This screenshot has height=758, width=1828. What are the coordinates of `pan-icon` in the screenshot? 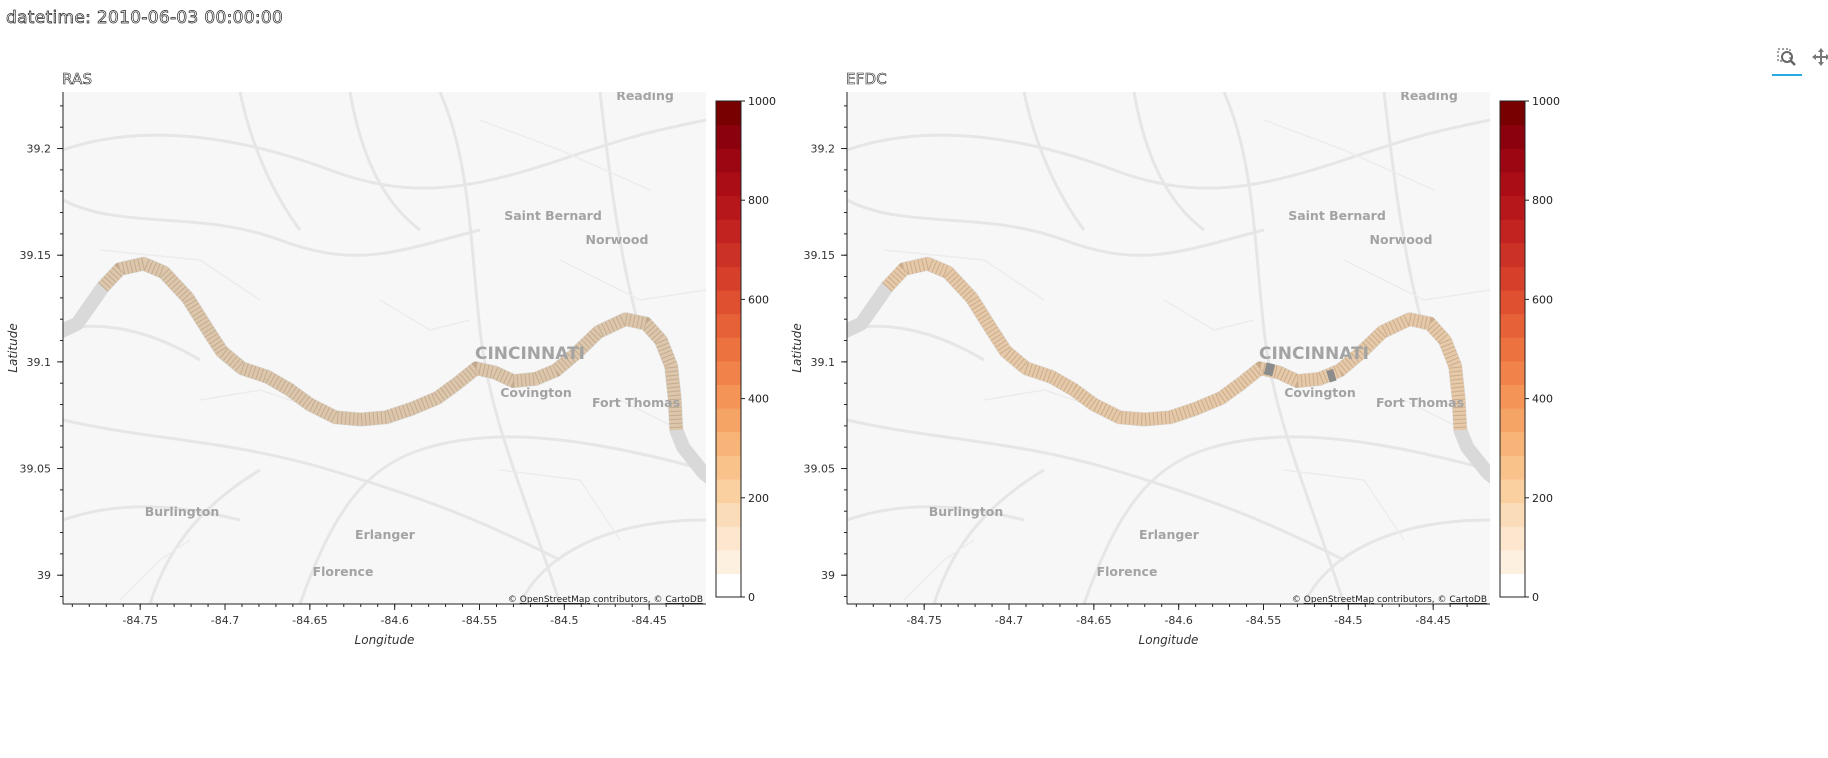 It's located at (1820, 57).